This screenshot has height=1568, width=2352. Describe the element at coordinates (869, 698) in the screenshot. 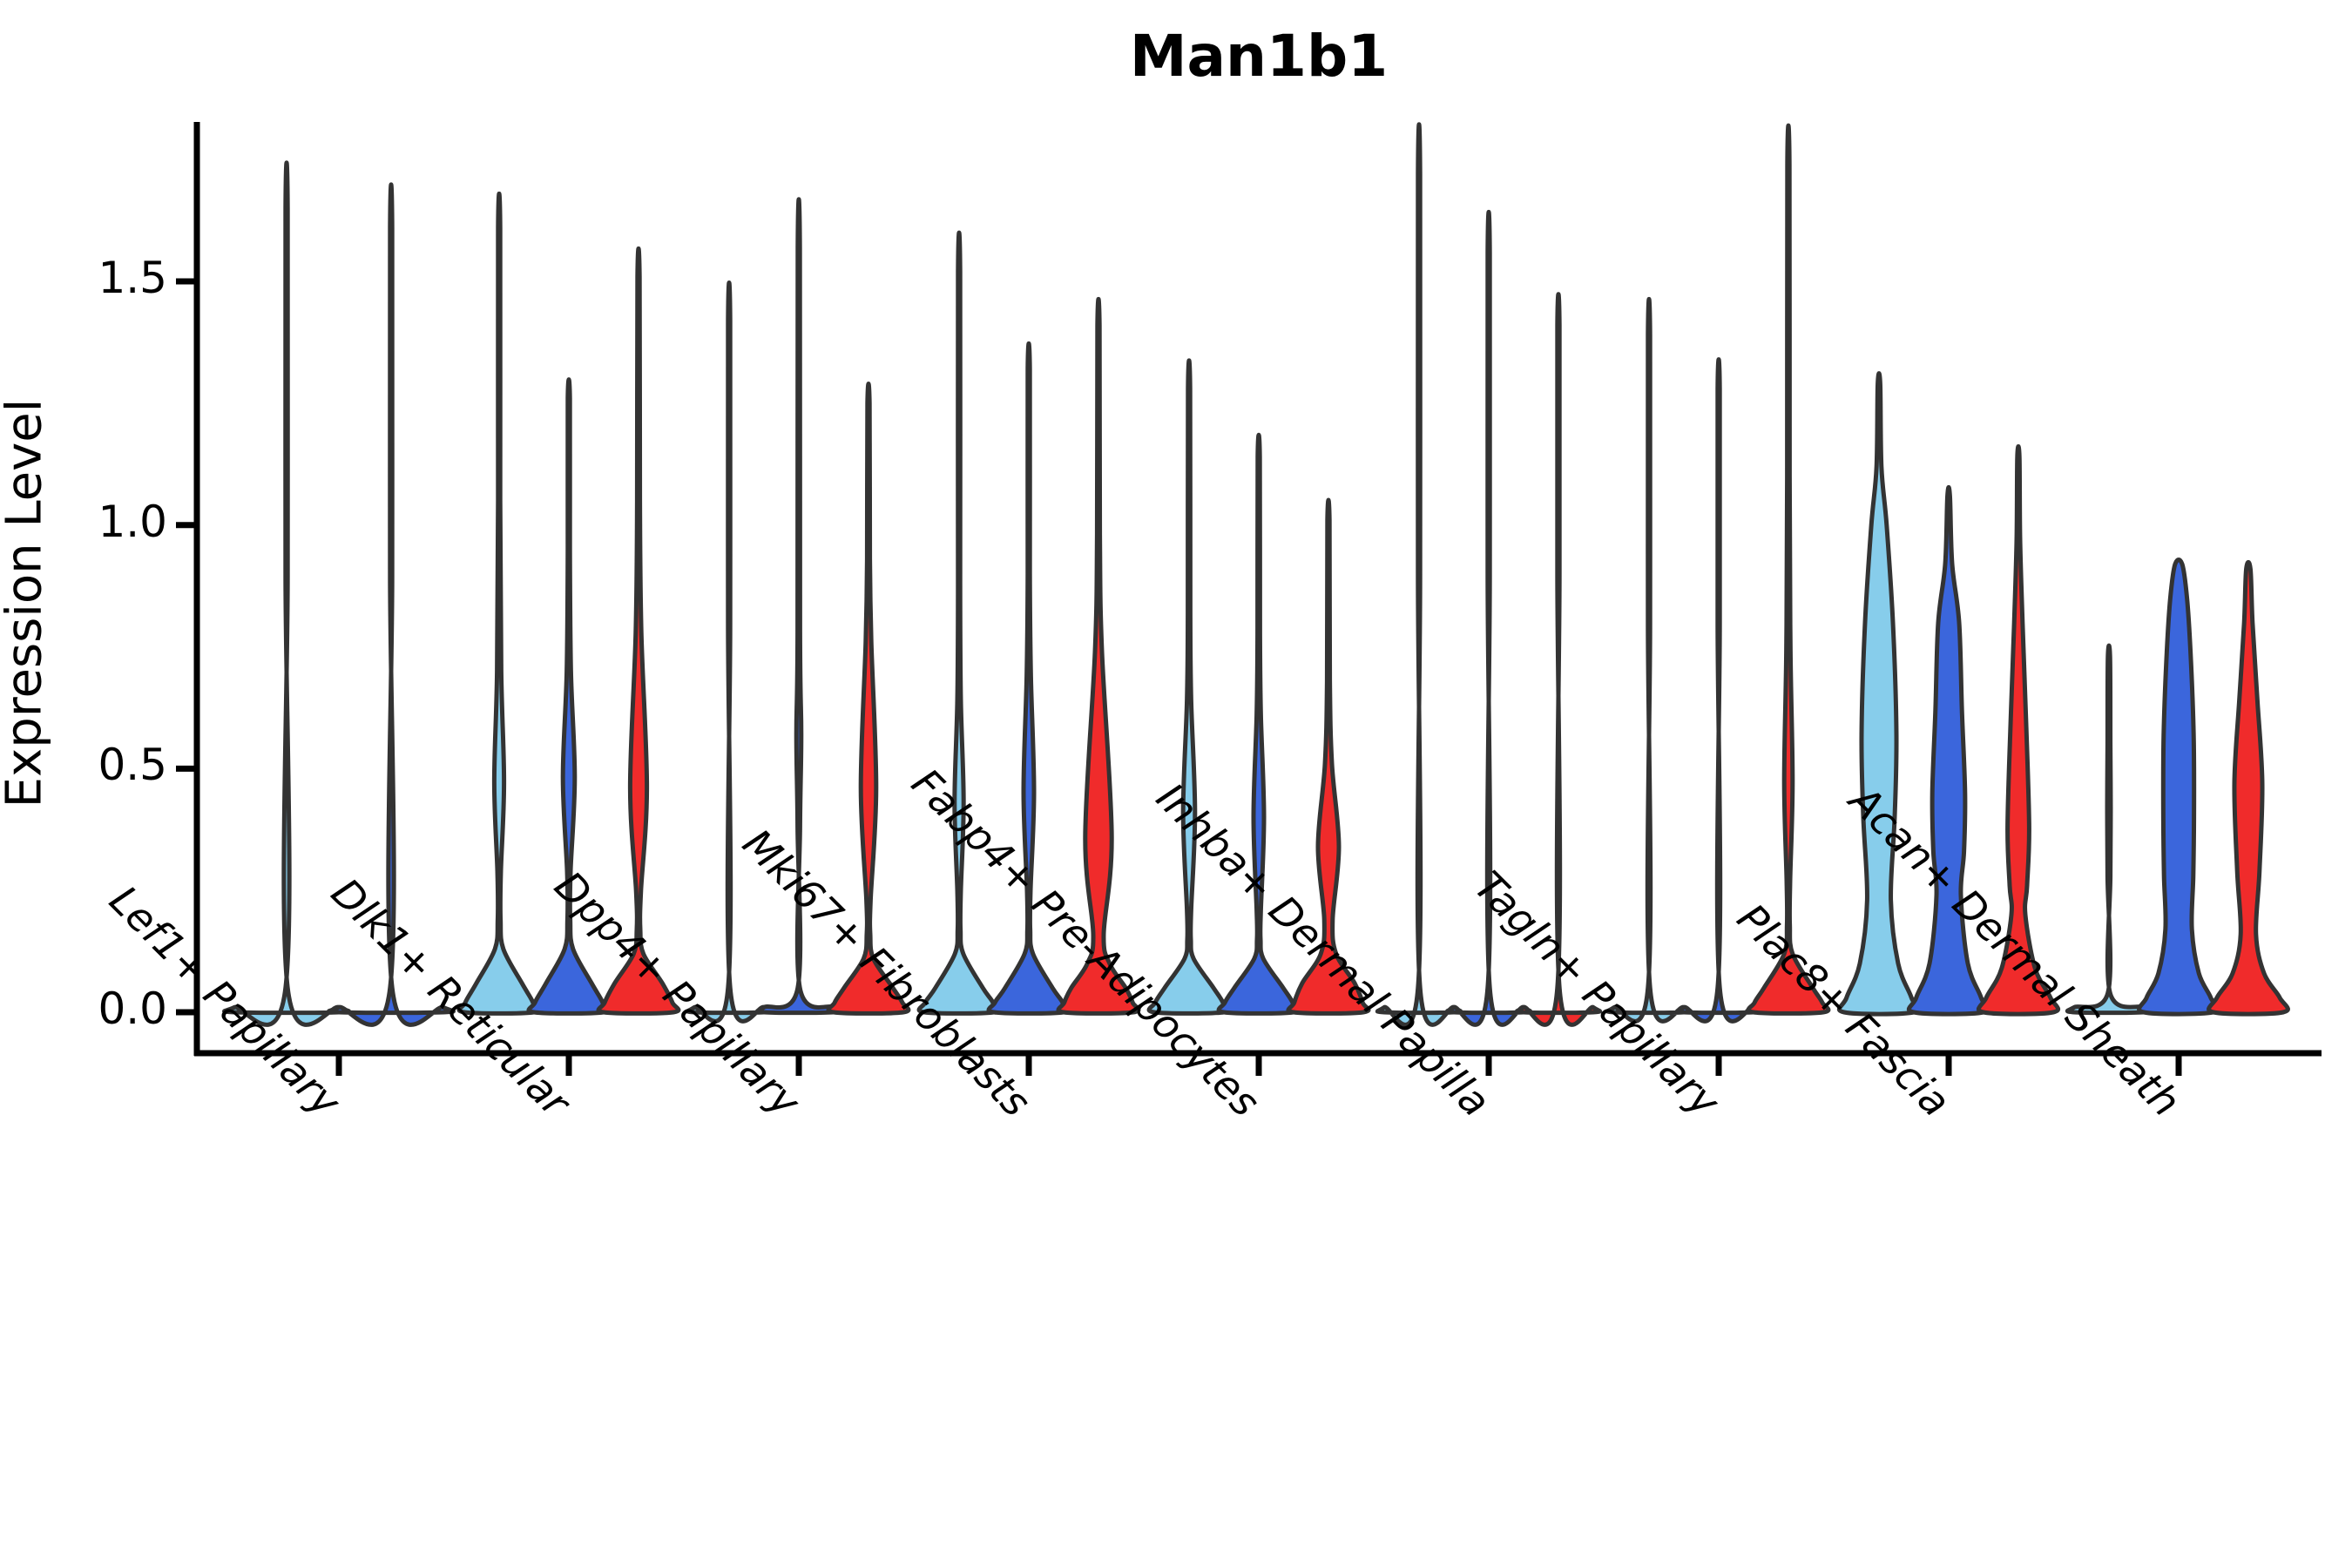

I see `violin-dpp4-red` at that location.